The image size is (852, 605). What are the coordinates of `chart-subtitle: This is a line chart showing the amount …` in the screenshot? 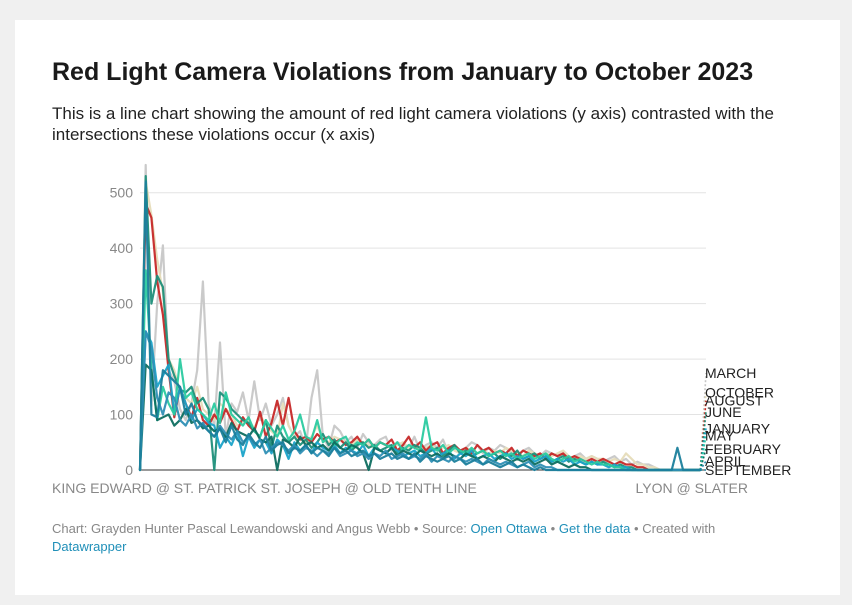 It's located at (413, 124).